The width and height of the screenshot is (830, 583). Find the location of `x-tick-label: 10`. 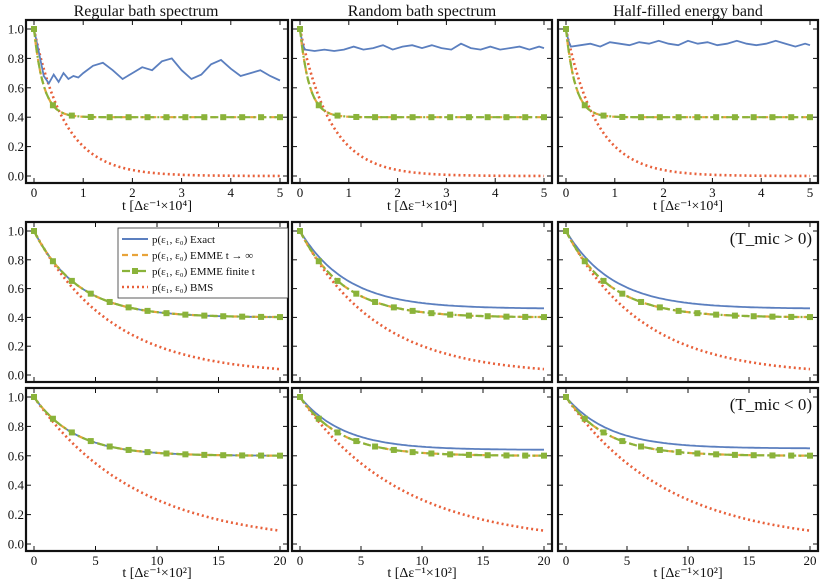

x-tick-label: 10 is located at coordinates (422, 560).